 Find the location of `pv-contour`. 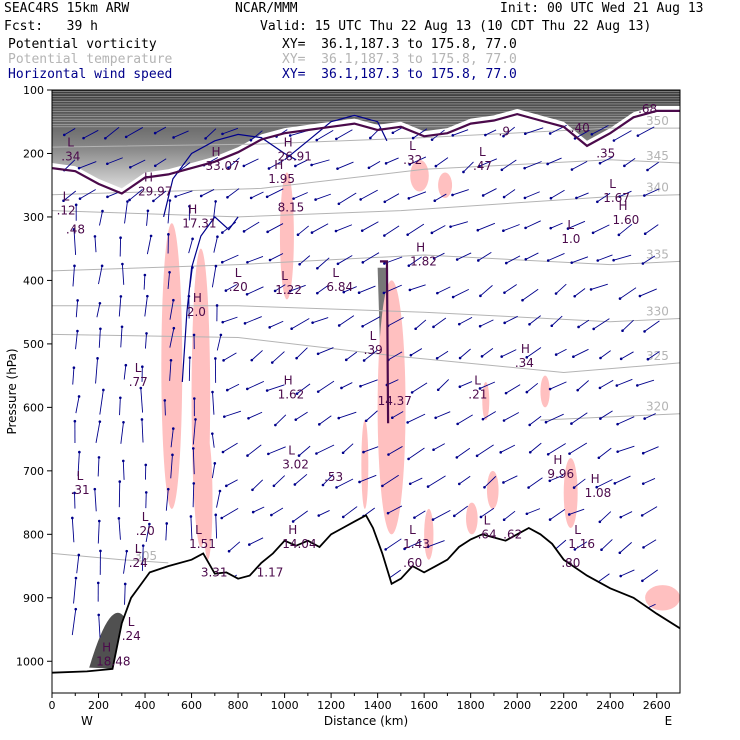

pv-contour is located at coordinates (366, 152).